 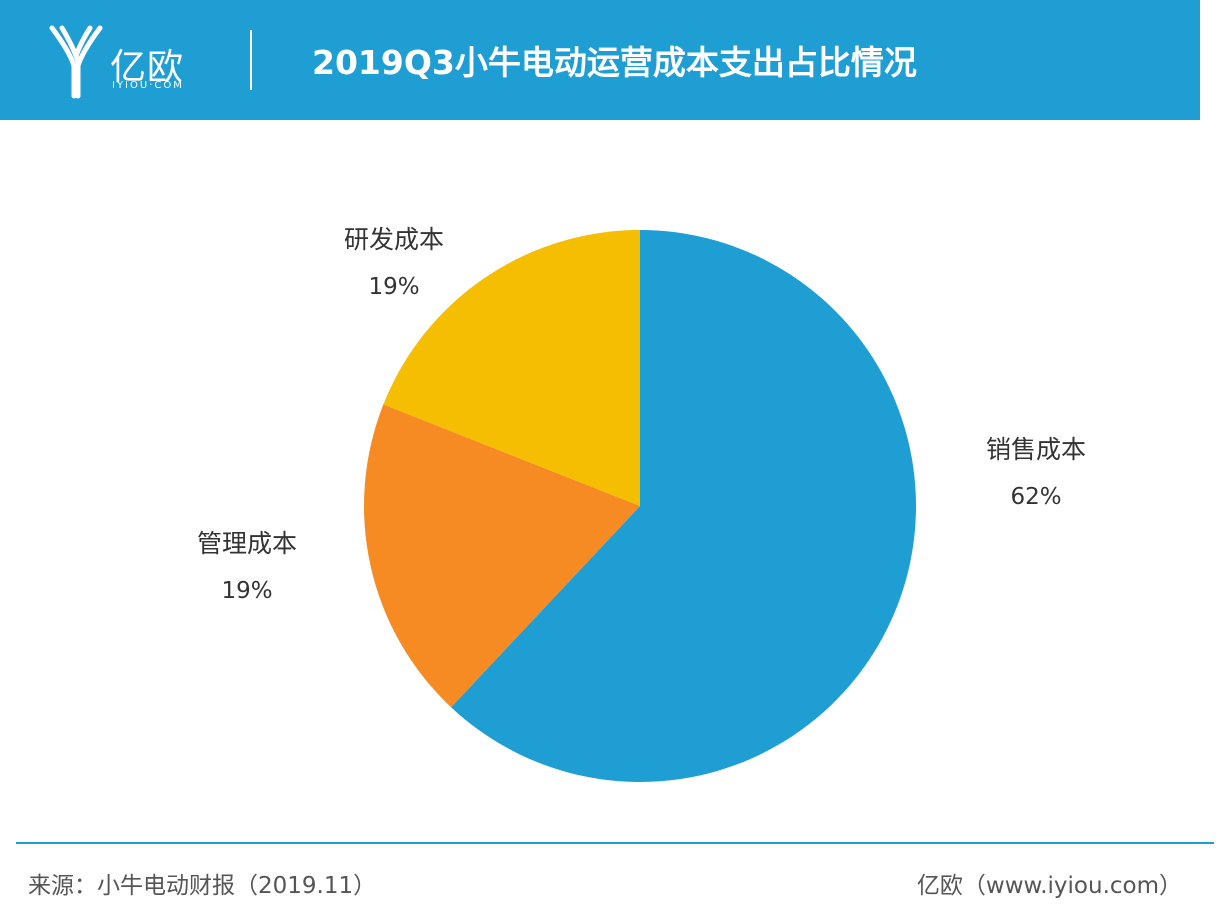 What do you see at coordinates (615, 843) in the screenshot?
I see `footer-divider` at bounding box center [615, 843].